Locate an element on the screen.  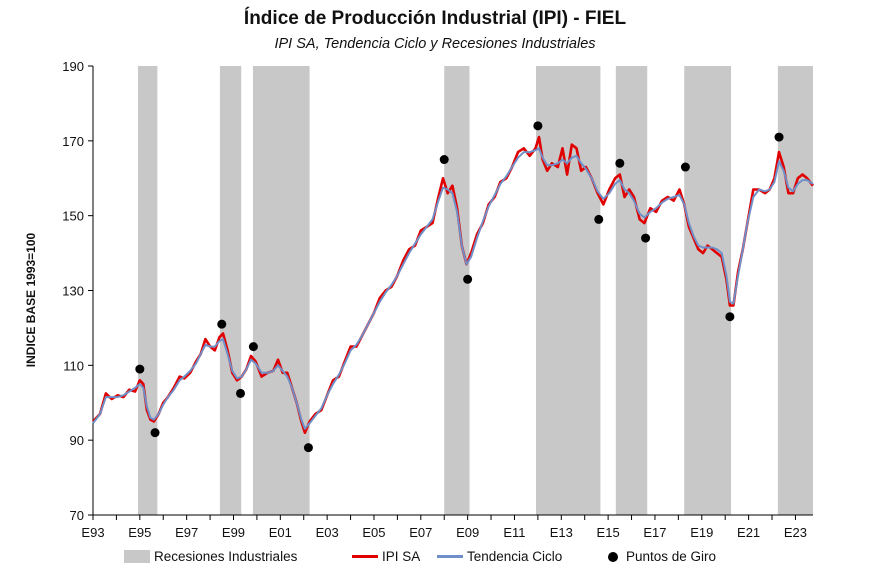
legend-item-ipi: IPI SA is located at coordinates (386, 556).